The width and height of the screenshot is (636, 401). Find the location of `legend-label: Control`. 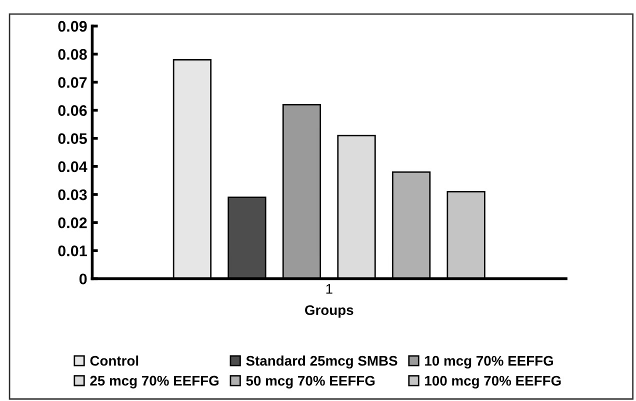

legend-label: Control is located at coordinates (114, 361).